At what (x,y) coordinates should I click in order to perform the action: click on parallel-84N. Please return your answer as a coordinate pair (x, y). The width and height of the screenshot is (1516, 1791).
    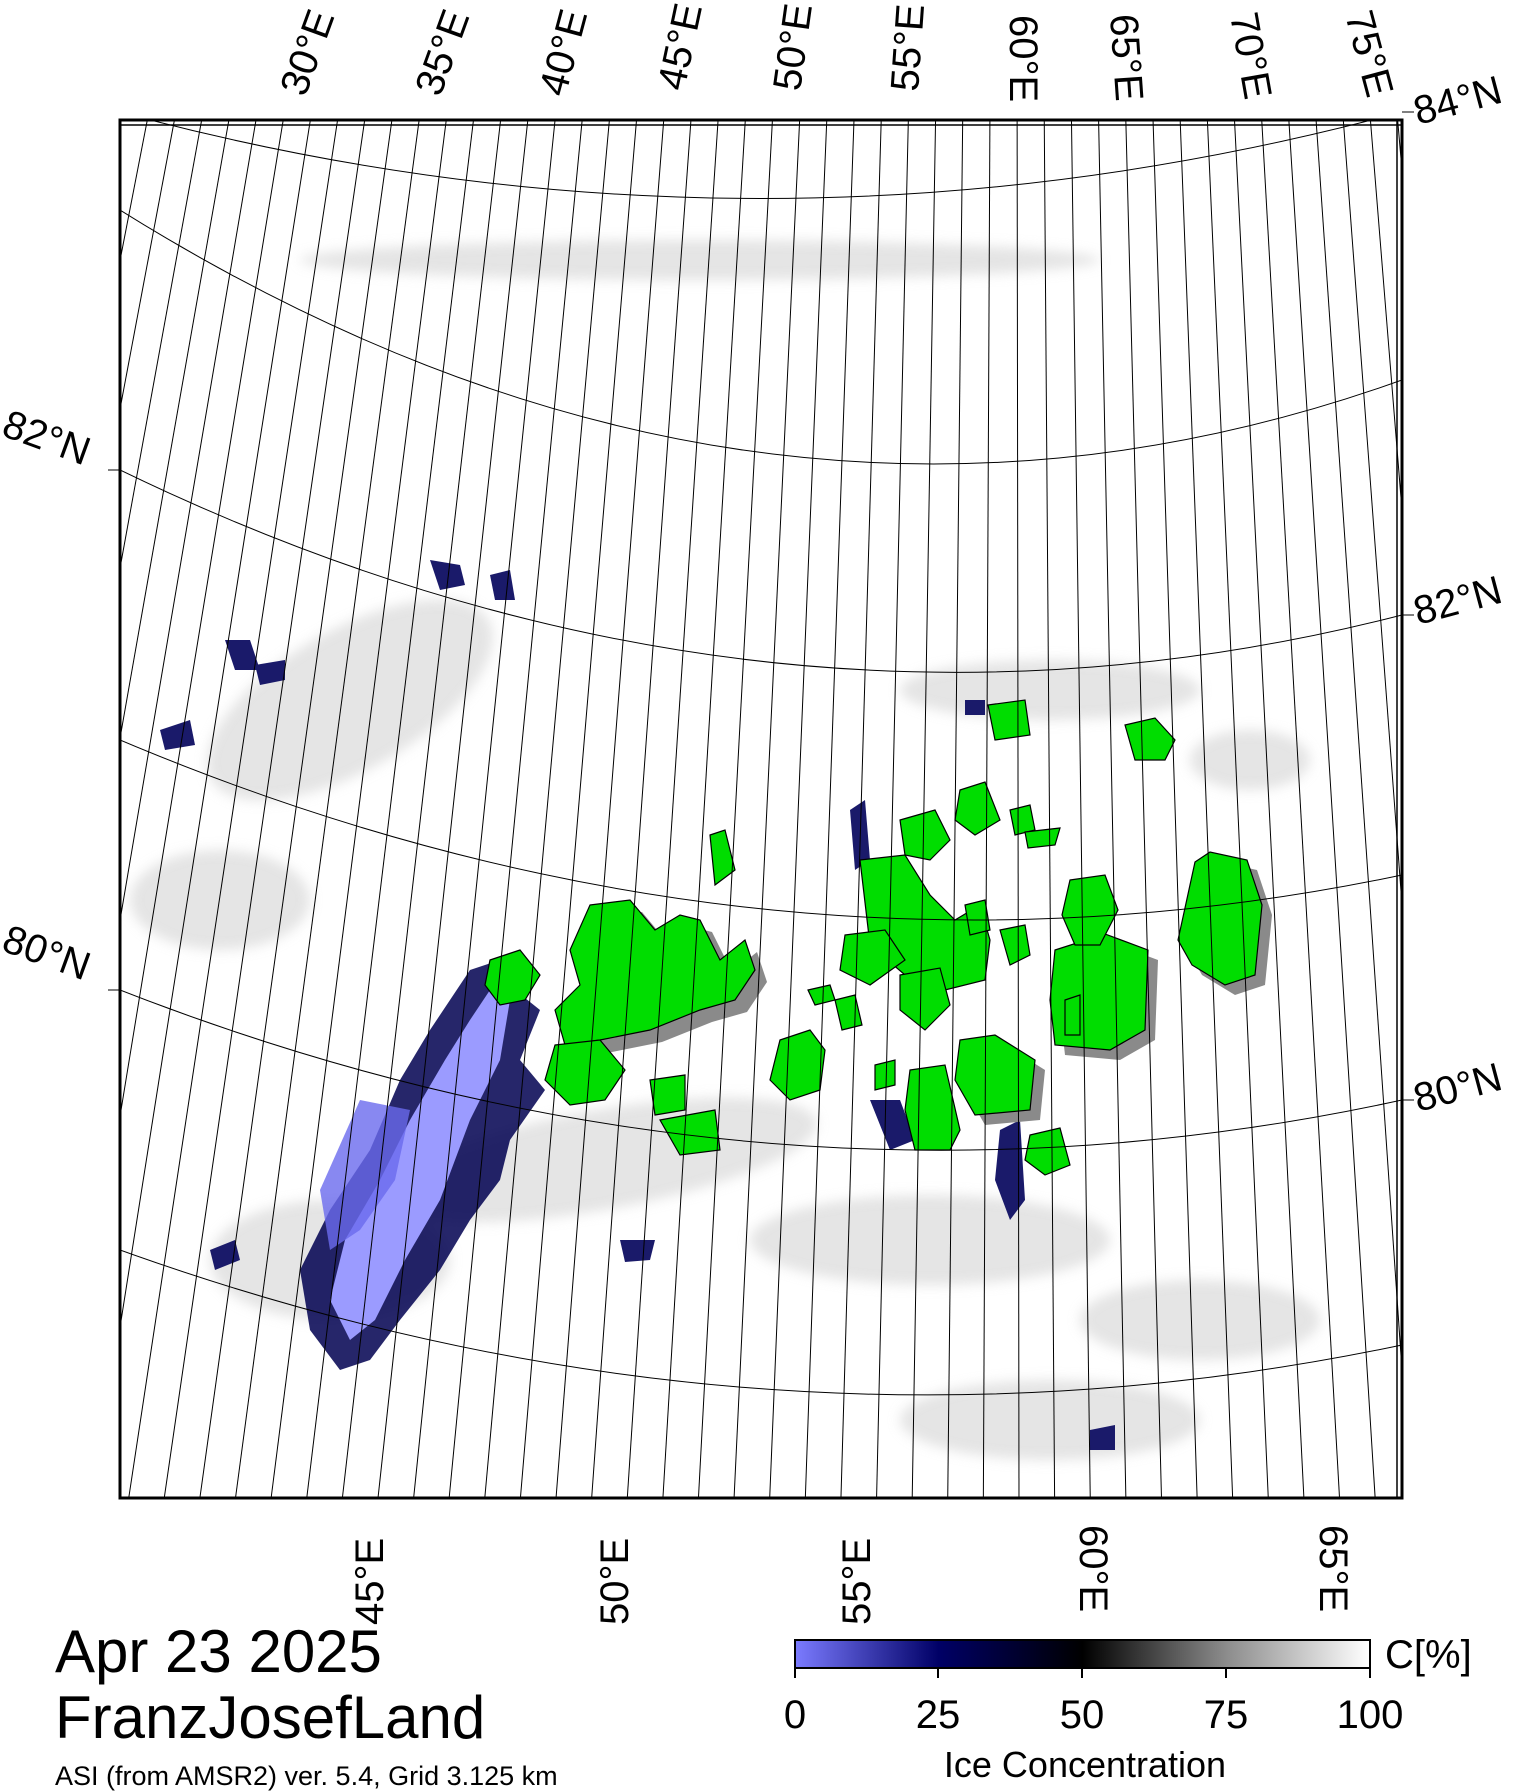
    Looking at the image, I should click on (761, 159).